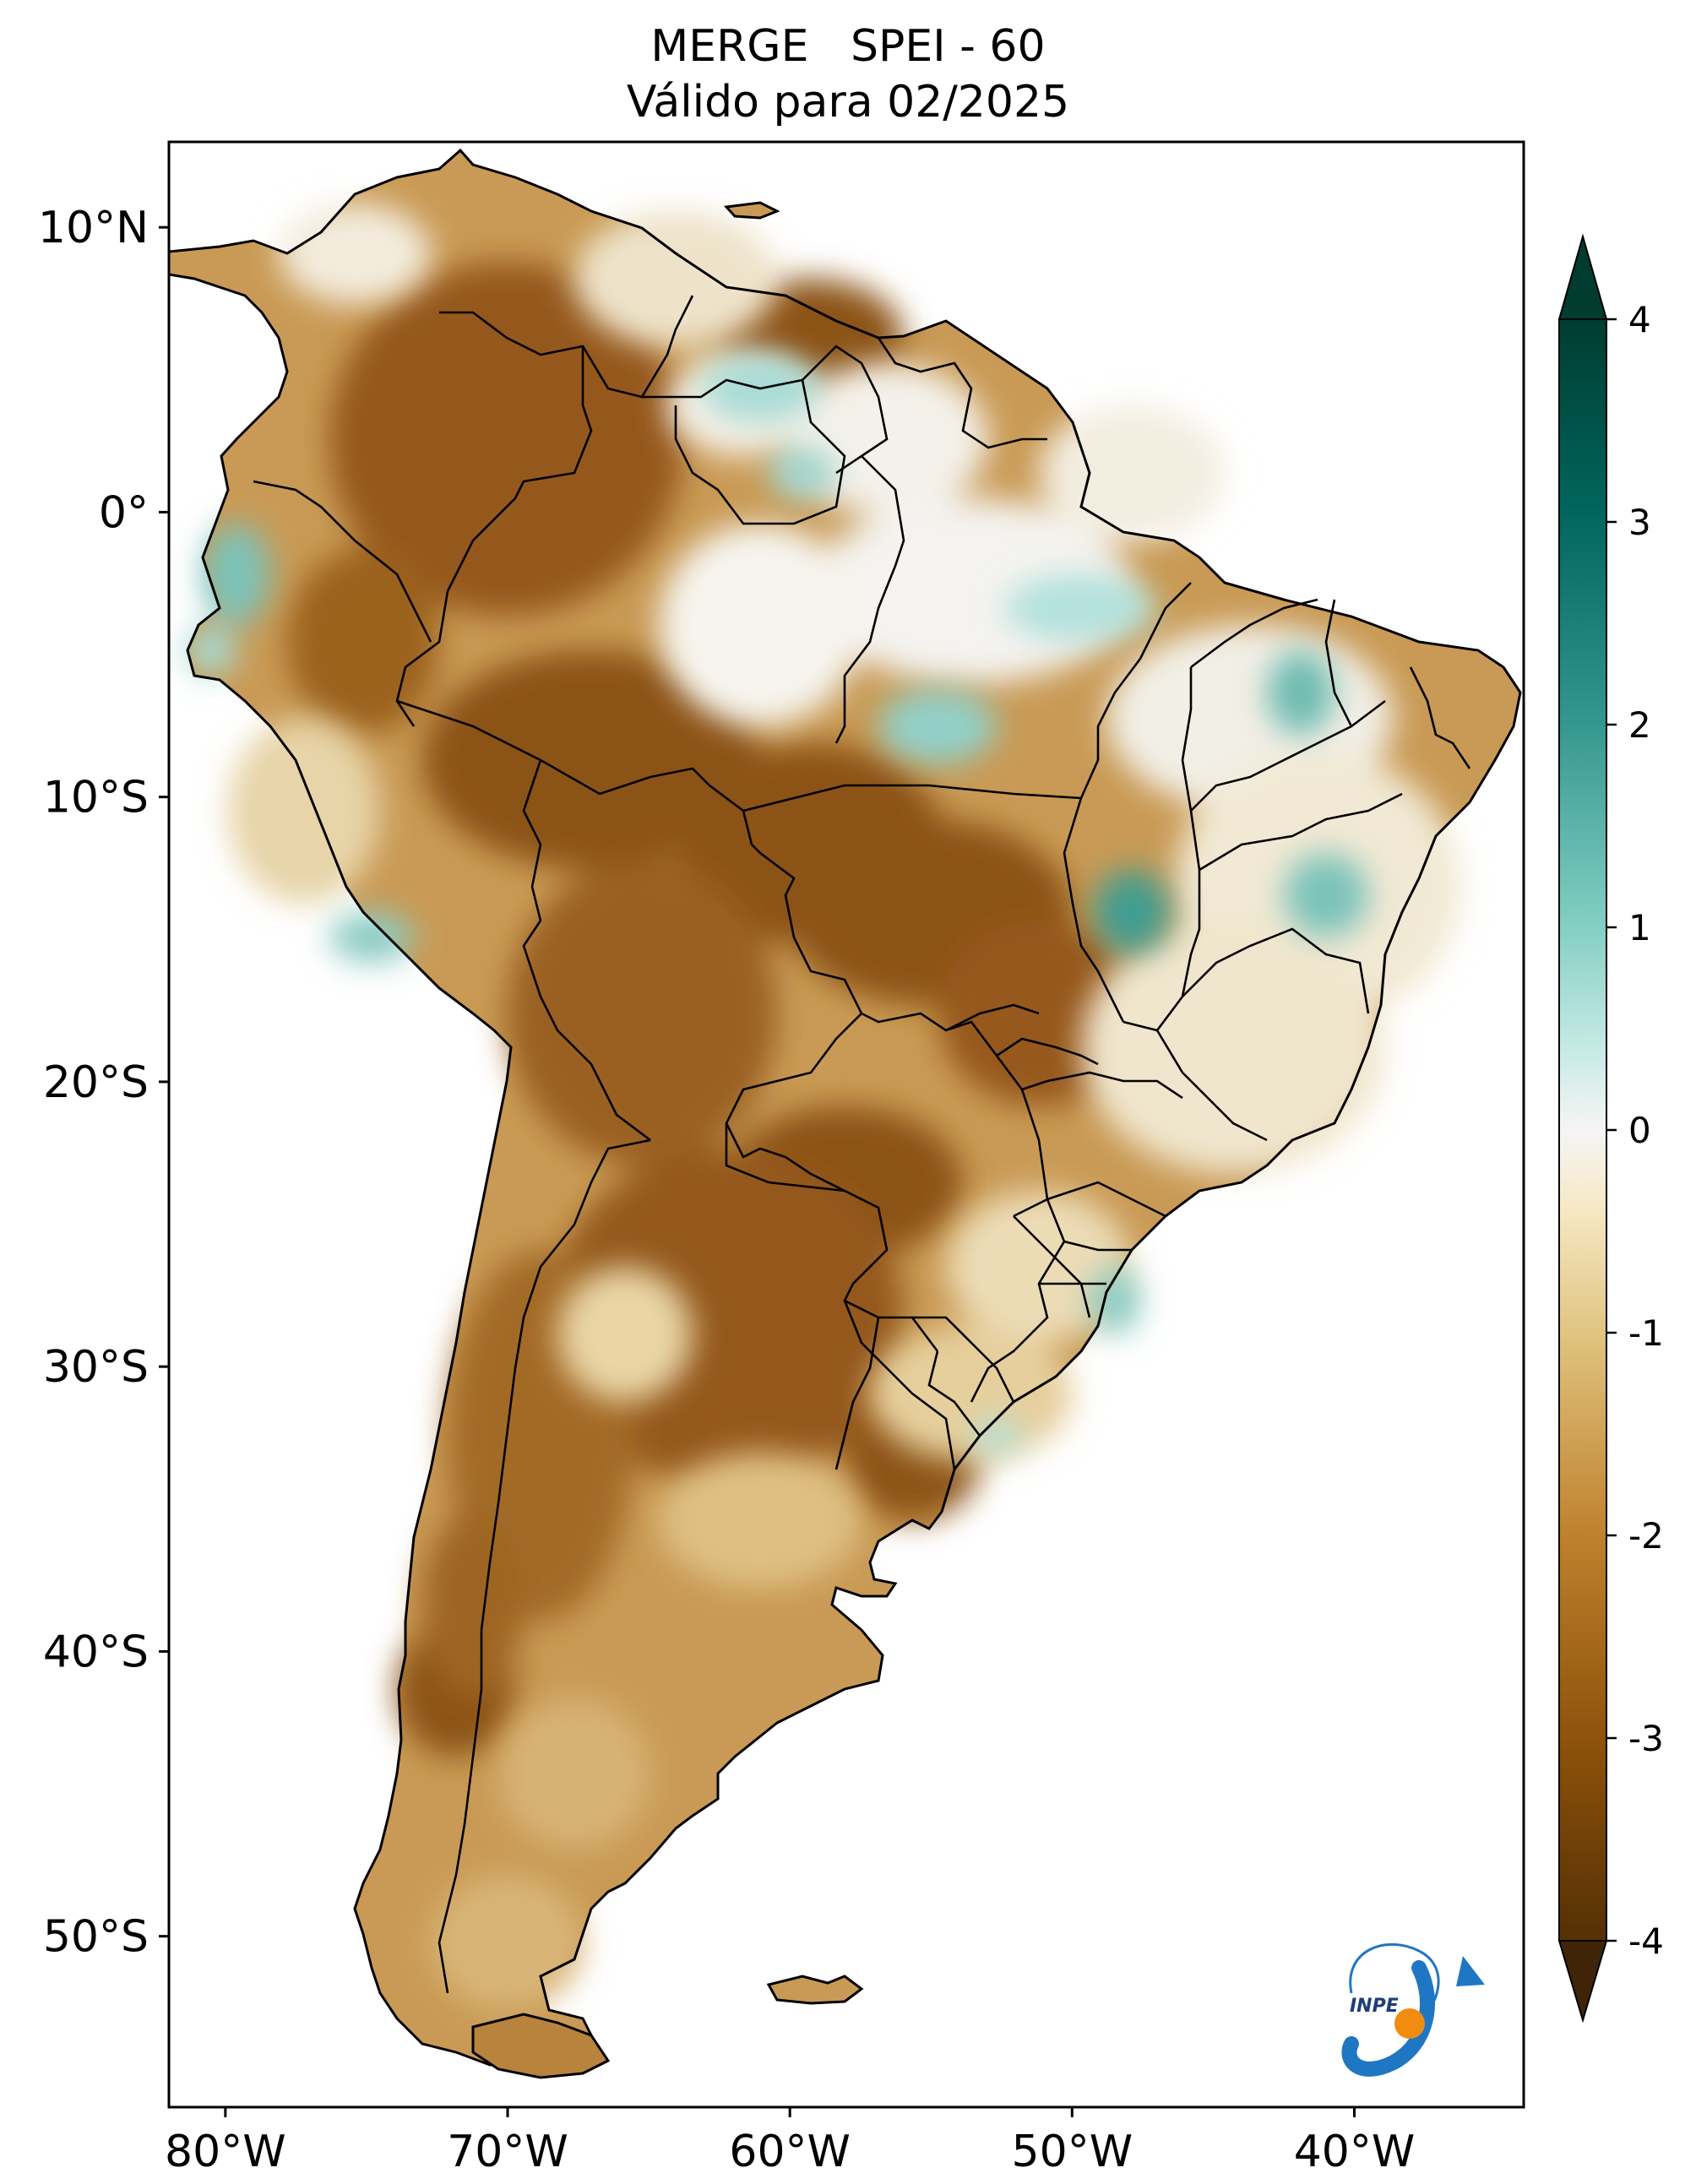  What do you see at coordinates (1639, 725) in the screenshot?
I see `colorbar-tick-label: 2` at bounding box center [1639, 725].